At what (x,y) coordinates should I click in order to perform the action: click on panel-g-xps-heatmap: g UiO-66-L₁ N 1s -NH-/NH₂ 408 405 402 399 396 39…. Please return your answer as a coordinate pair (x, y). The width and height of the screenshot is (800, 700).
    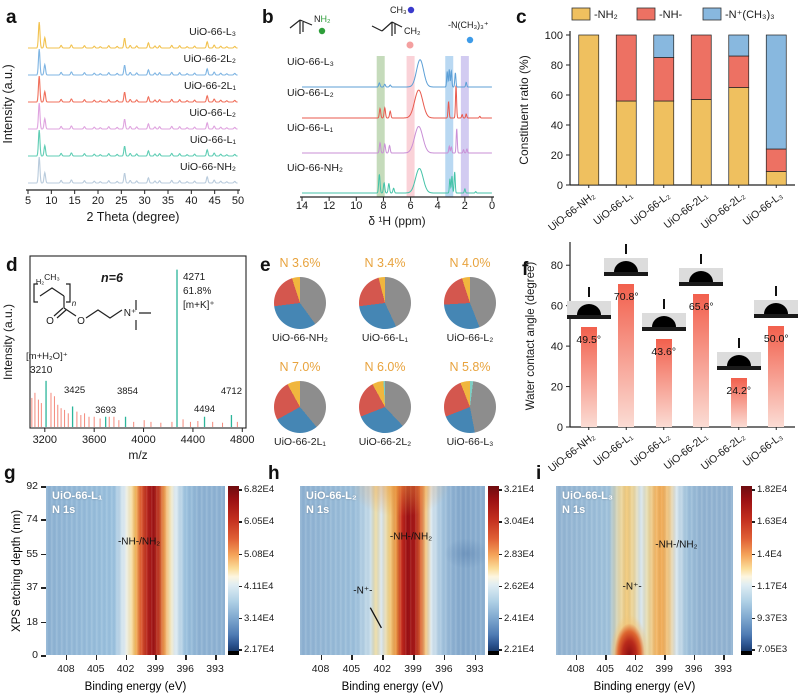
    Looking at the image, I should click on (137, 581).